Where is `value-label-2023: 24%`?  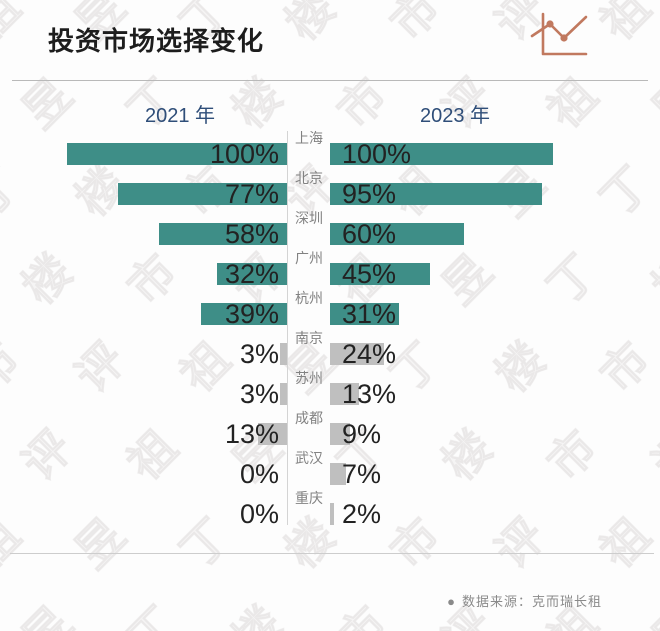
value-label-2023: 24% is located at coordinates (369, 354).